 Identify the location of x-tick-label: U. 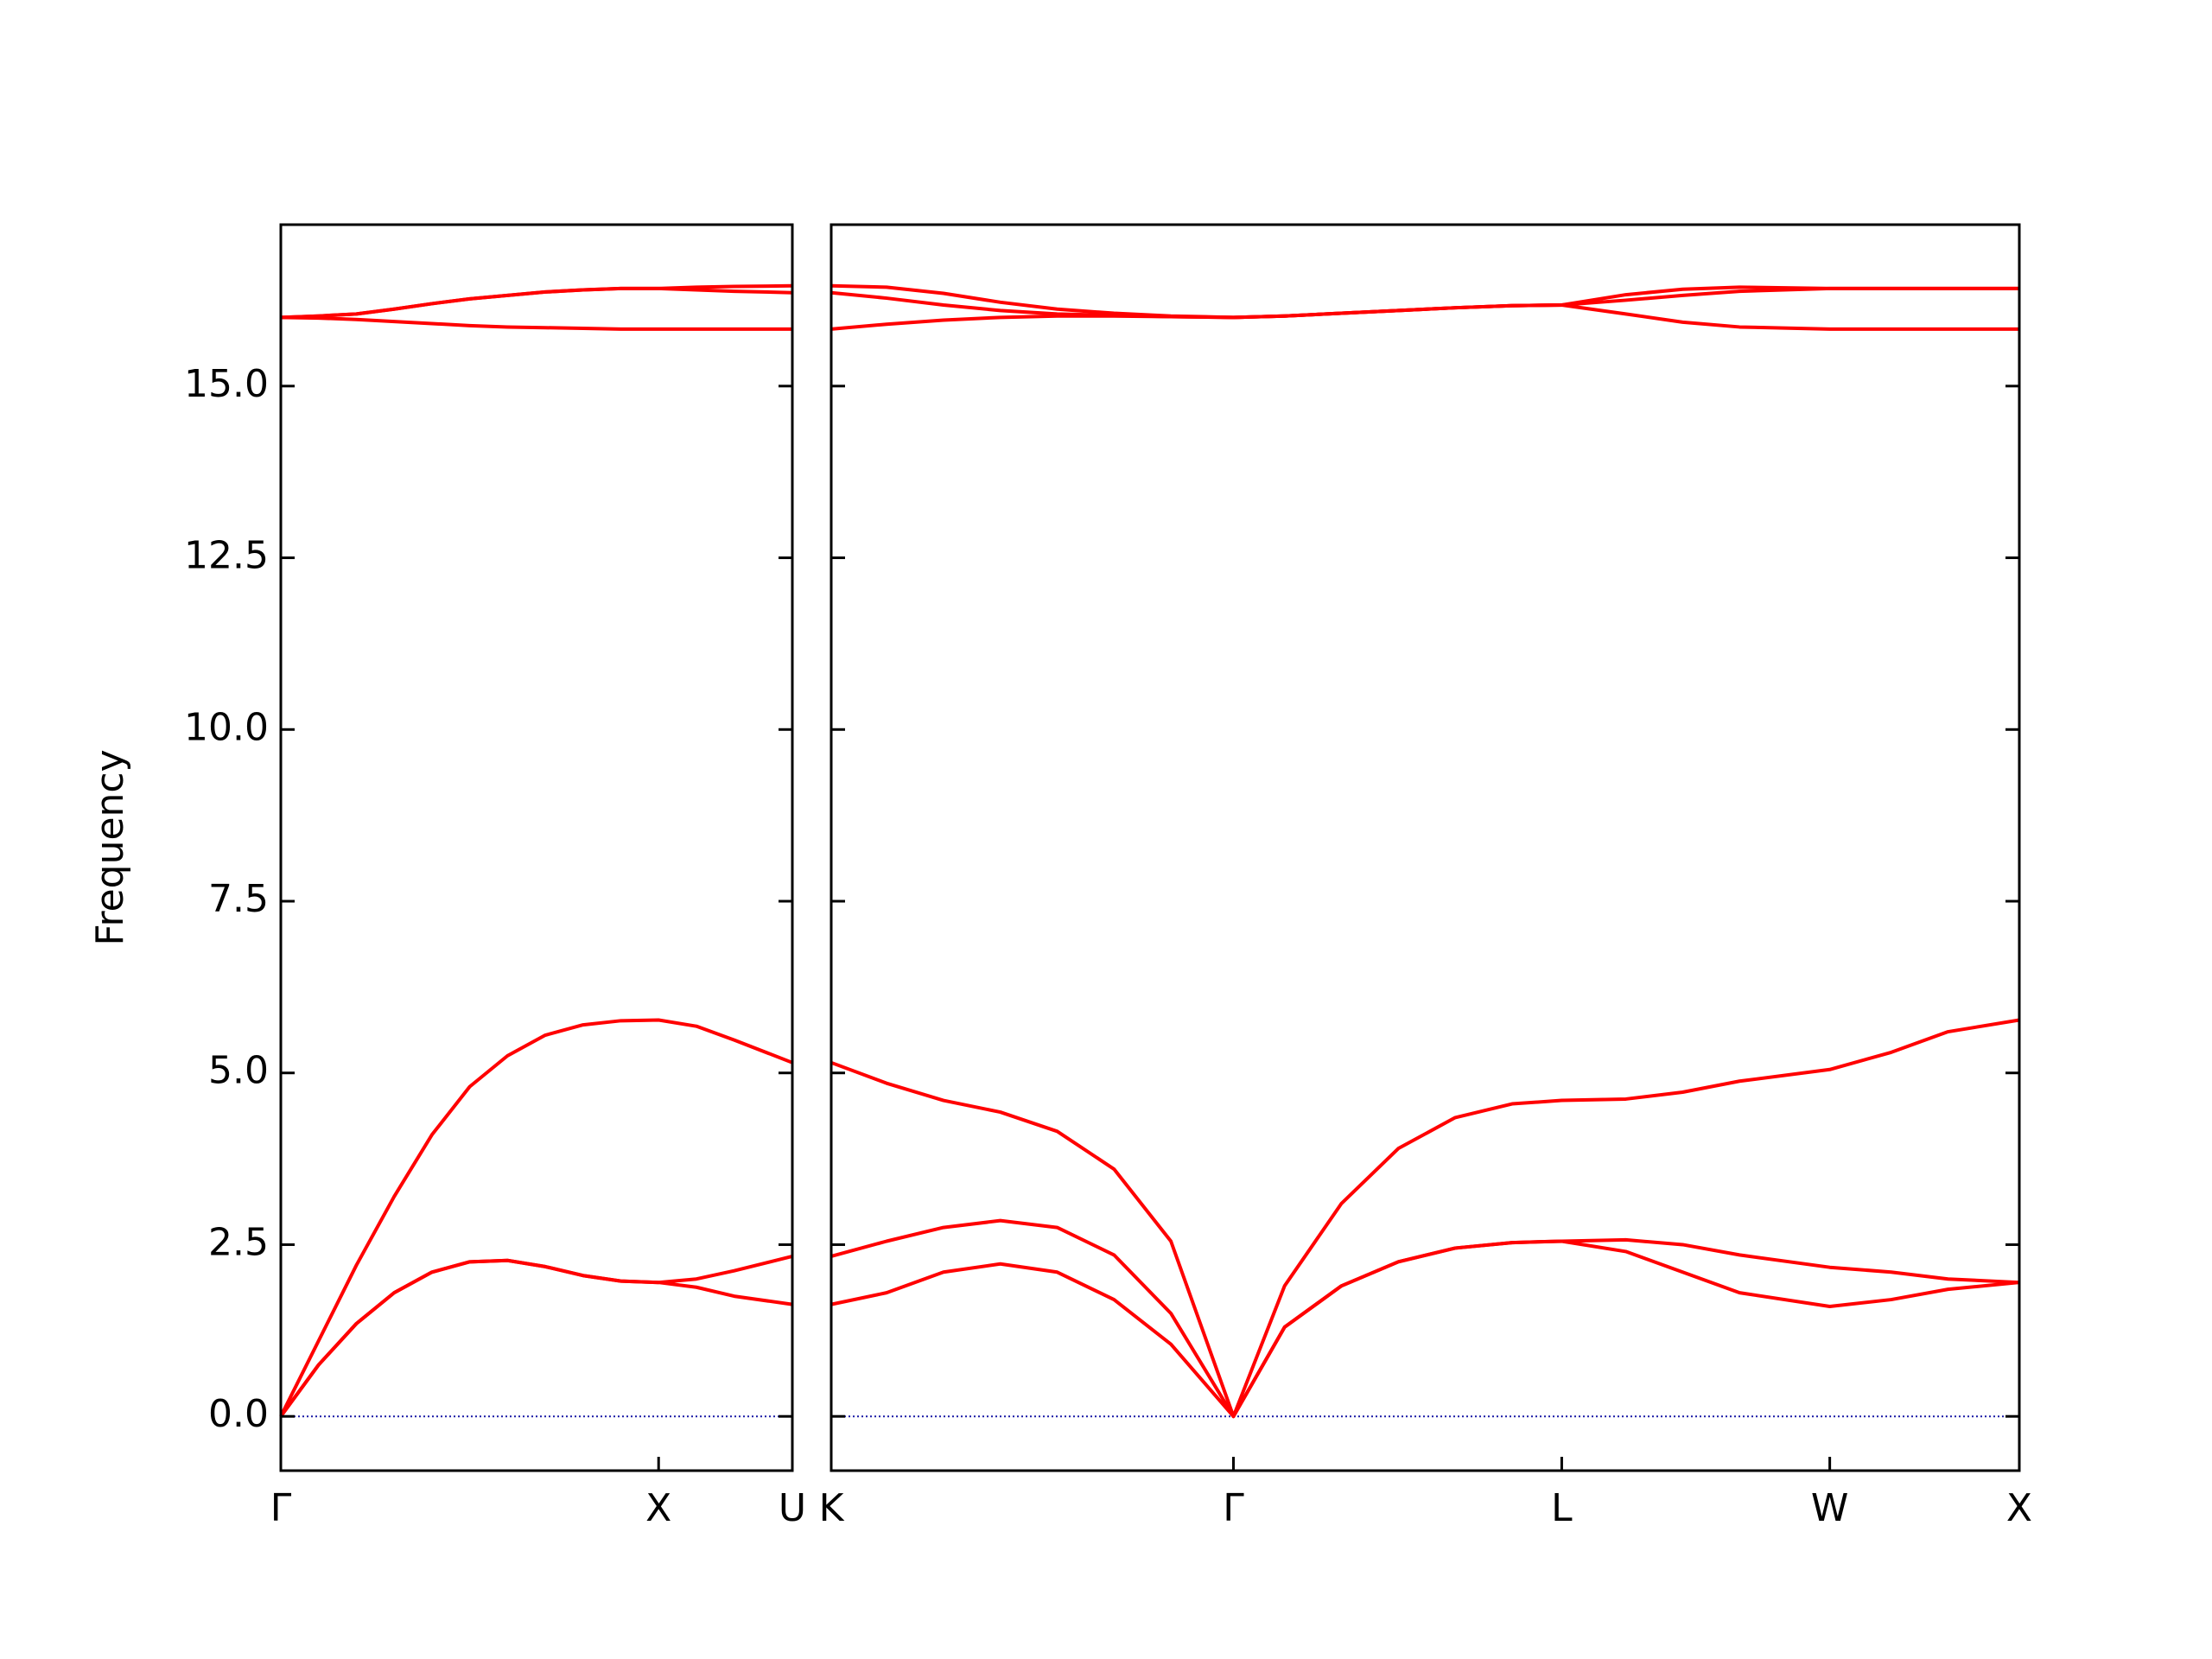
(792, 1508).